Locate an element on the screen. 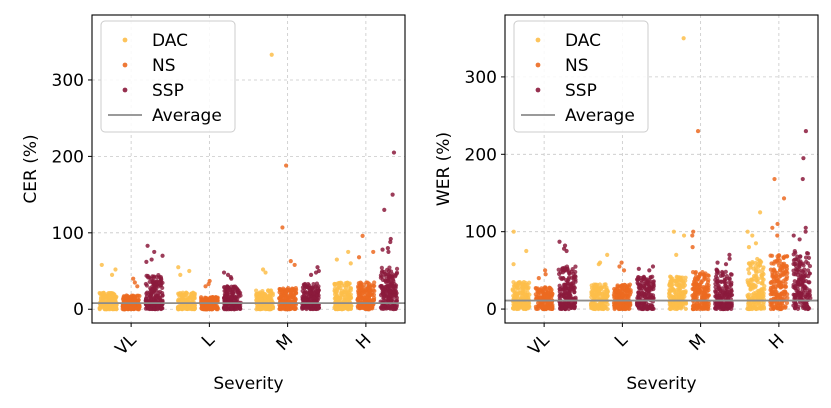  legend-box is located at coordinates (581, 76).